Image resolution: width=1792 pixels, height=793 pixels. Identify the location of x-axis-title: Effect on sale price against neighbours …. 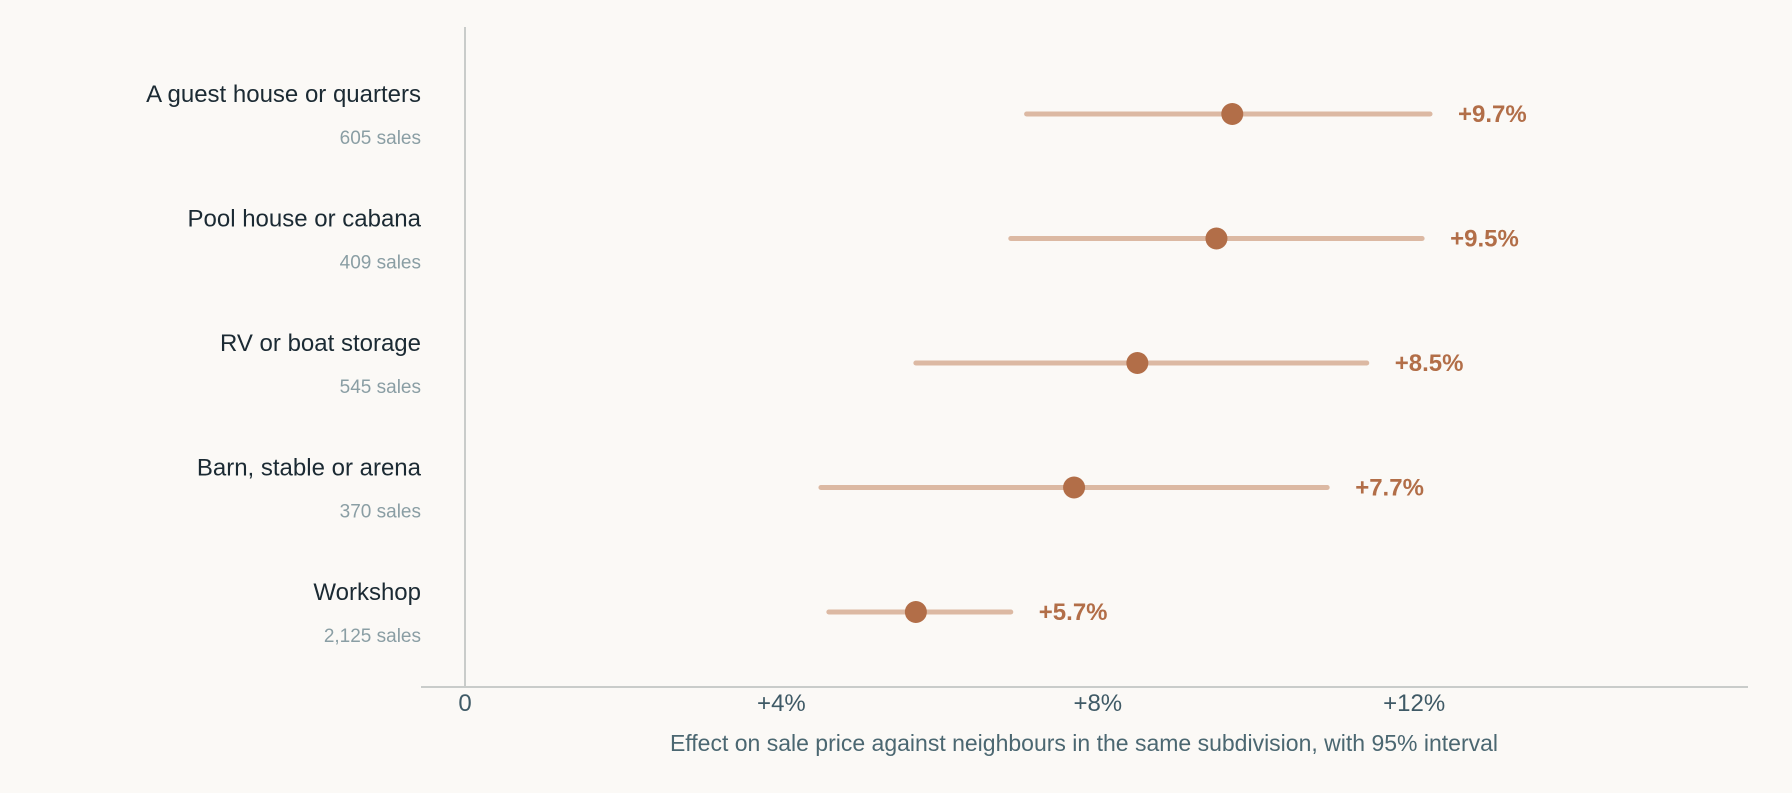
(1084, 743).